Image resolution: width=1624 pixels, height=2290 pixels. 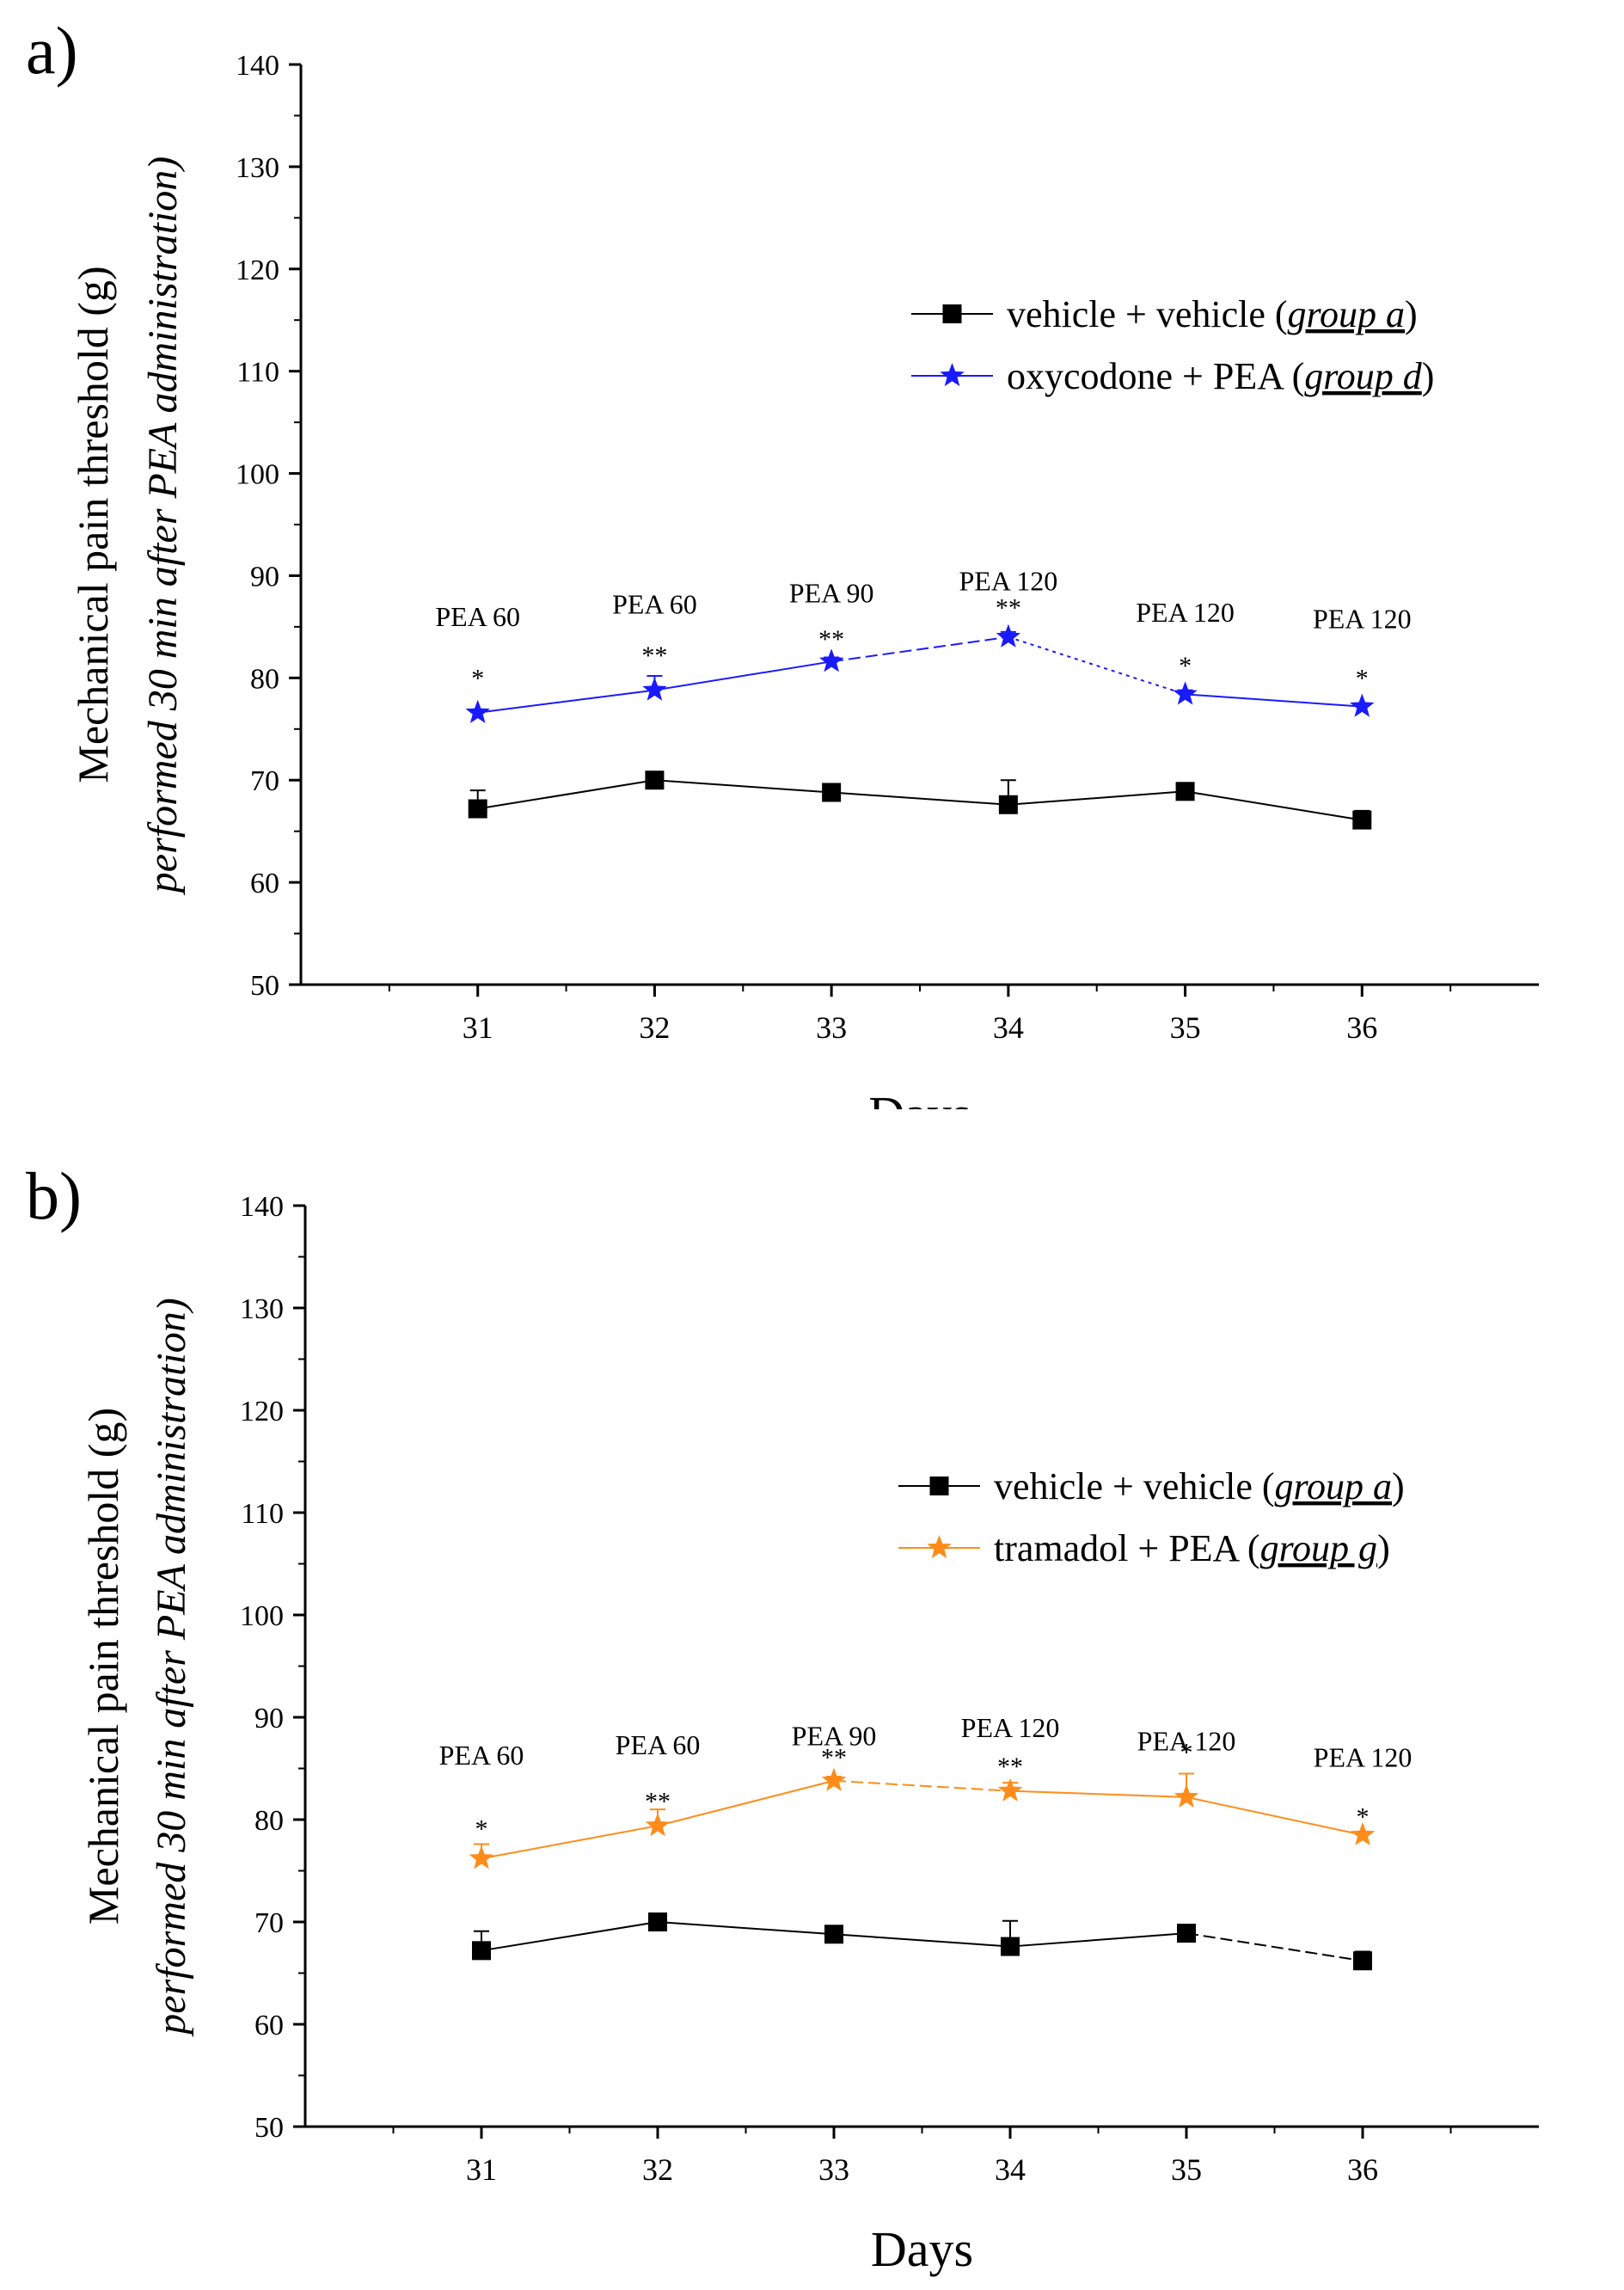 I want to click on legend-label: tramadol + PEA (group g), so click(x=1192, y=1548).